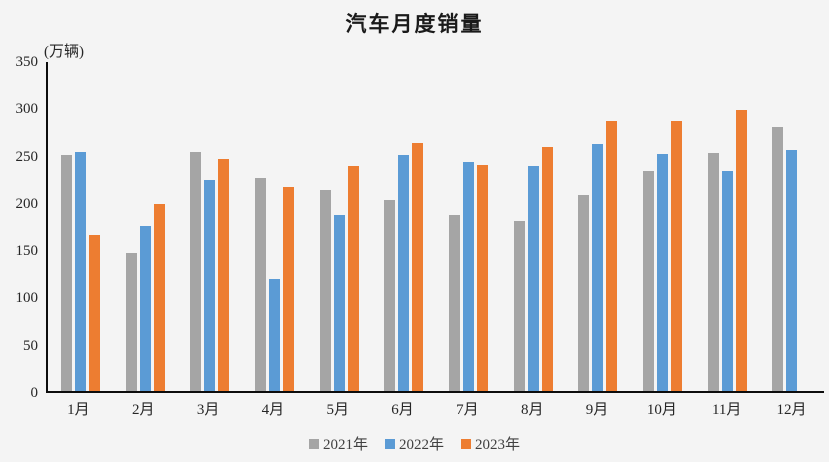 The width and height of the screenshot is (829, 462). I want to click on bar-group-1月, so click(80, 226).